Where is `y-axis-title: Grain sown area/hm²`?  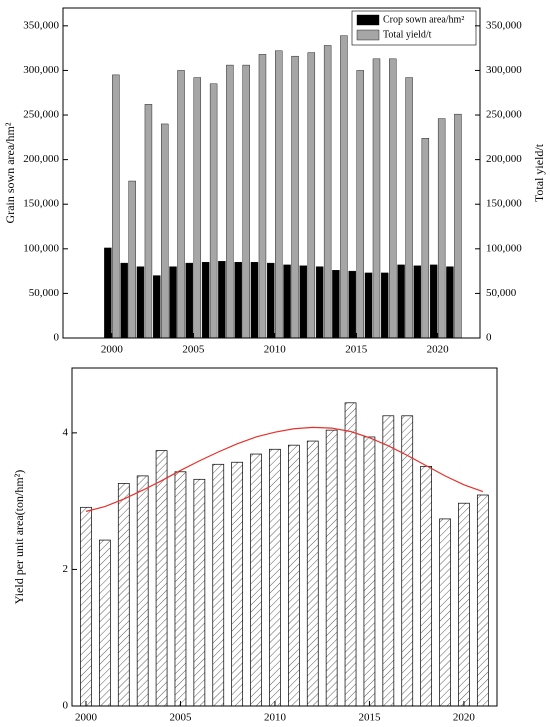
y-axis-title: Grain sown area/hm² is located at coordinates (10, 172).